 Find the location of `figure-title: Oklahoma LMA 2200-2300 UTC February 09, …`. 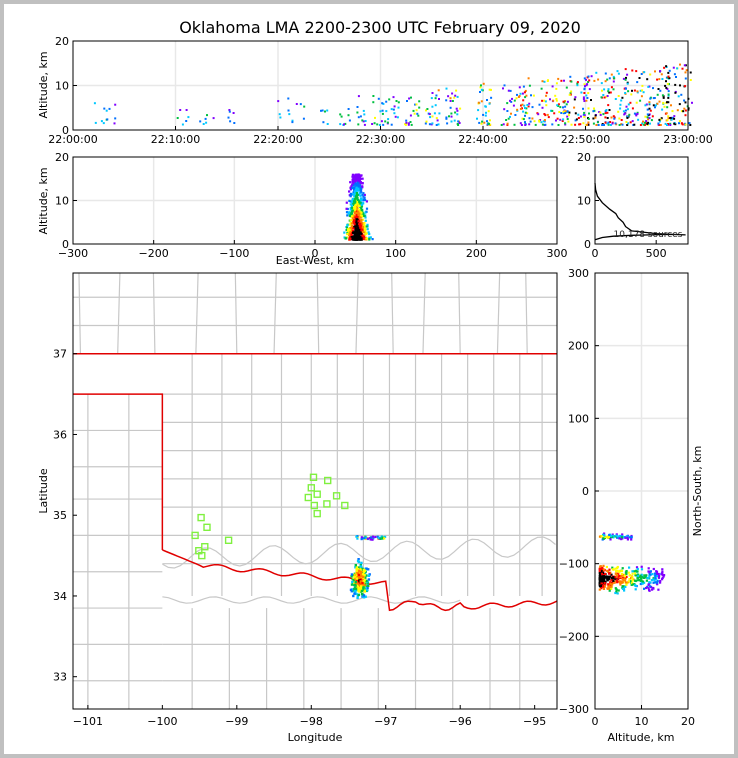

figure-title: Oklahoma LMA 2200-2300 UTC February 09, … is located at coordinates (380, 27).